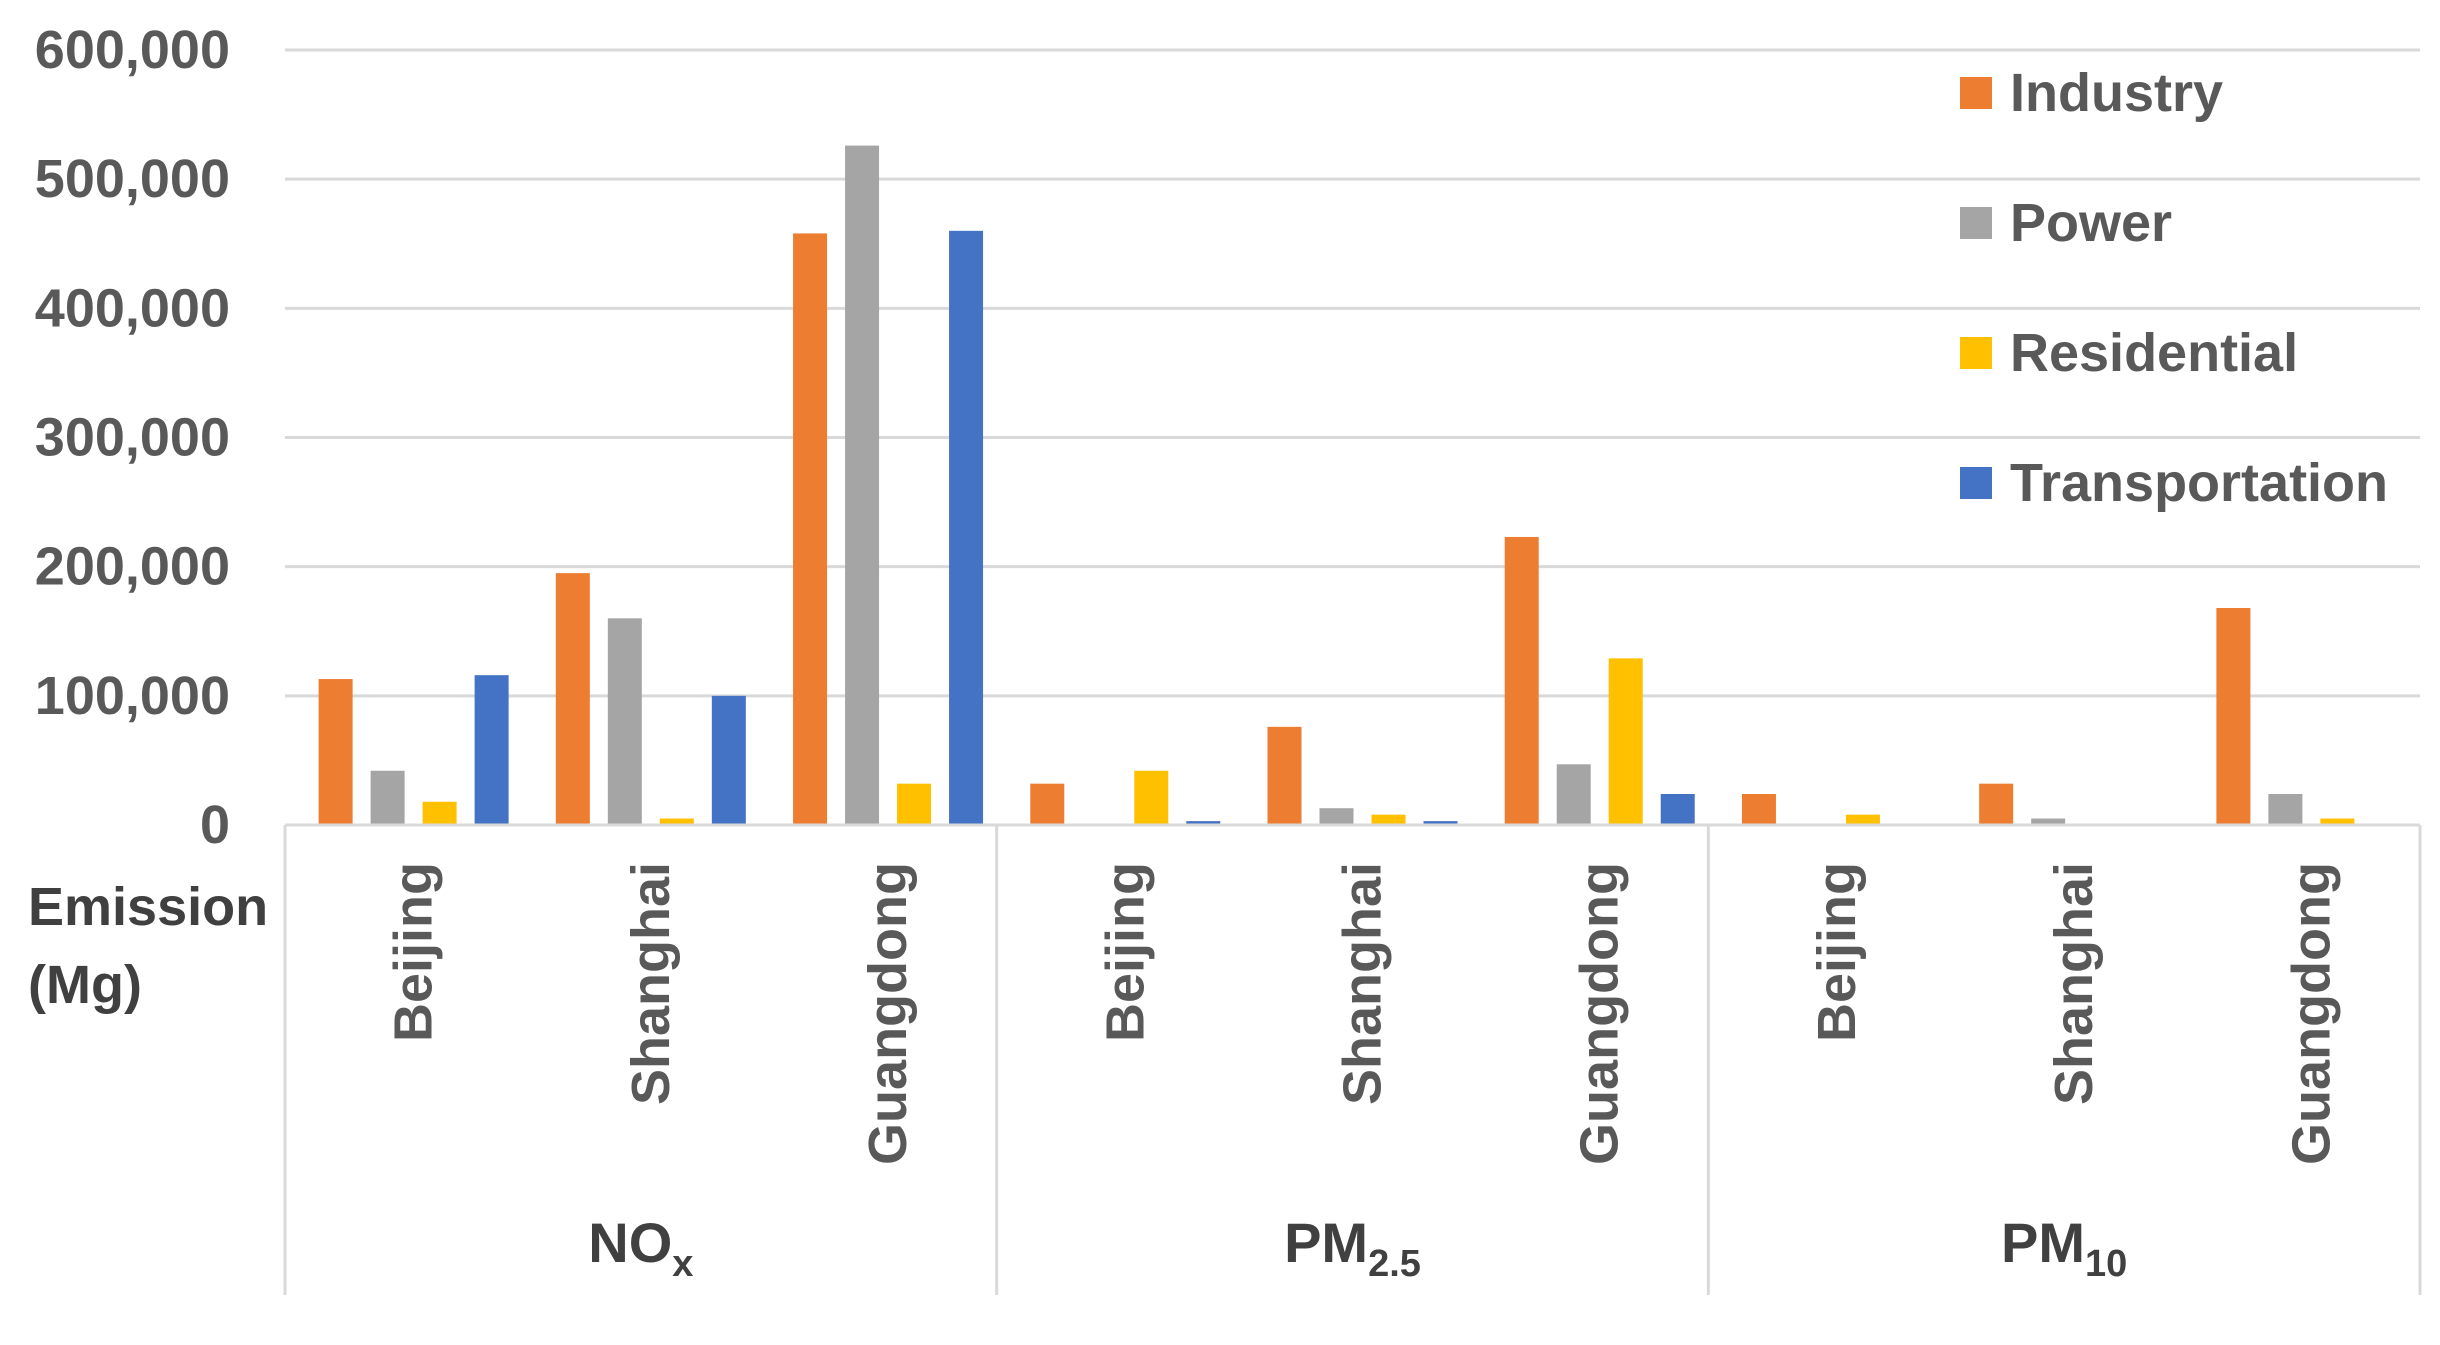 The height and width of the screenshot is (1345, 2440). Describe the element at coordinates (2116, 93) in the screenshot. I see `legend-label: Industry` at that location.